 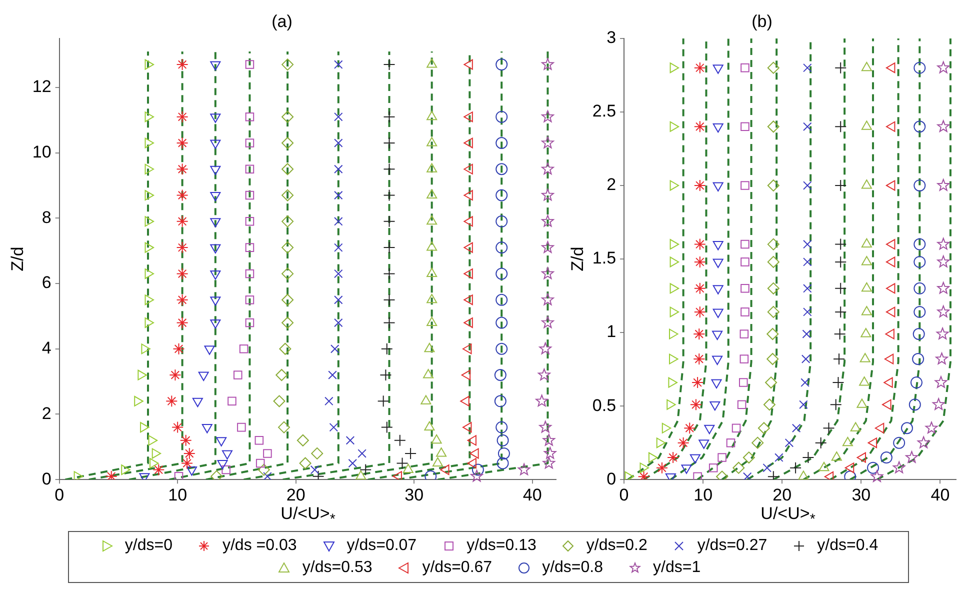 I want to click on x-tick-label: 30, so click(x=414, y=494).